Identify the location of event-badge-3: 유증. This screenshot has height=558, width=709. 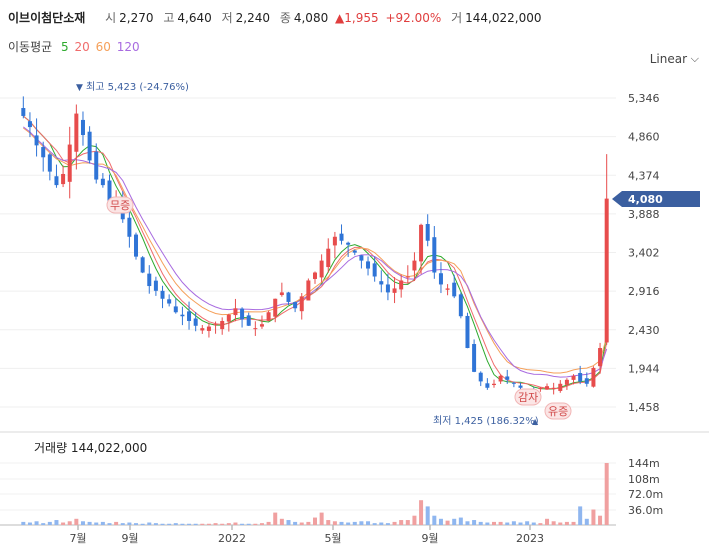
(558, 411).